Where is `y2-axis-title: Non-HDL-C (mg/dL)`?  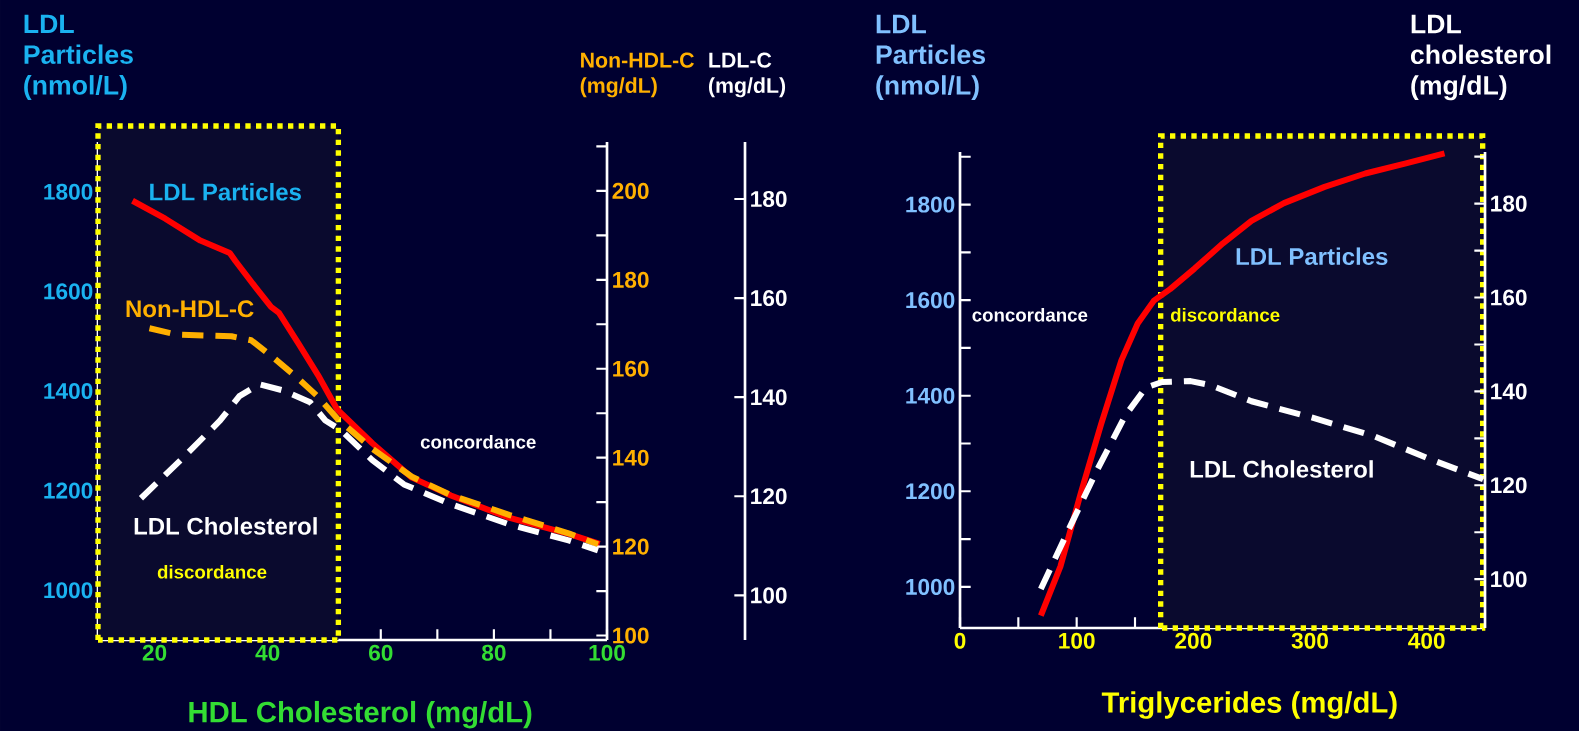 y2-axis-title: Non-HDL-C (mg/dL) is located at coordinates (637, 75).